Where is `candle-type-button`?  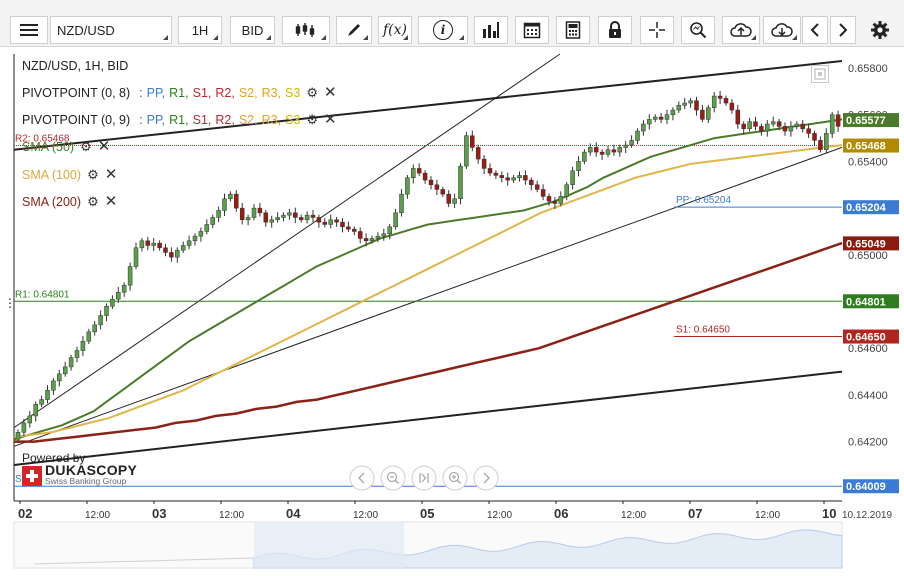 candle-type-button is located at coordinates (306, 30).